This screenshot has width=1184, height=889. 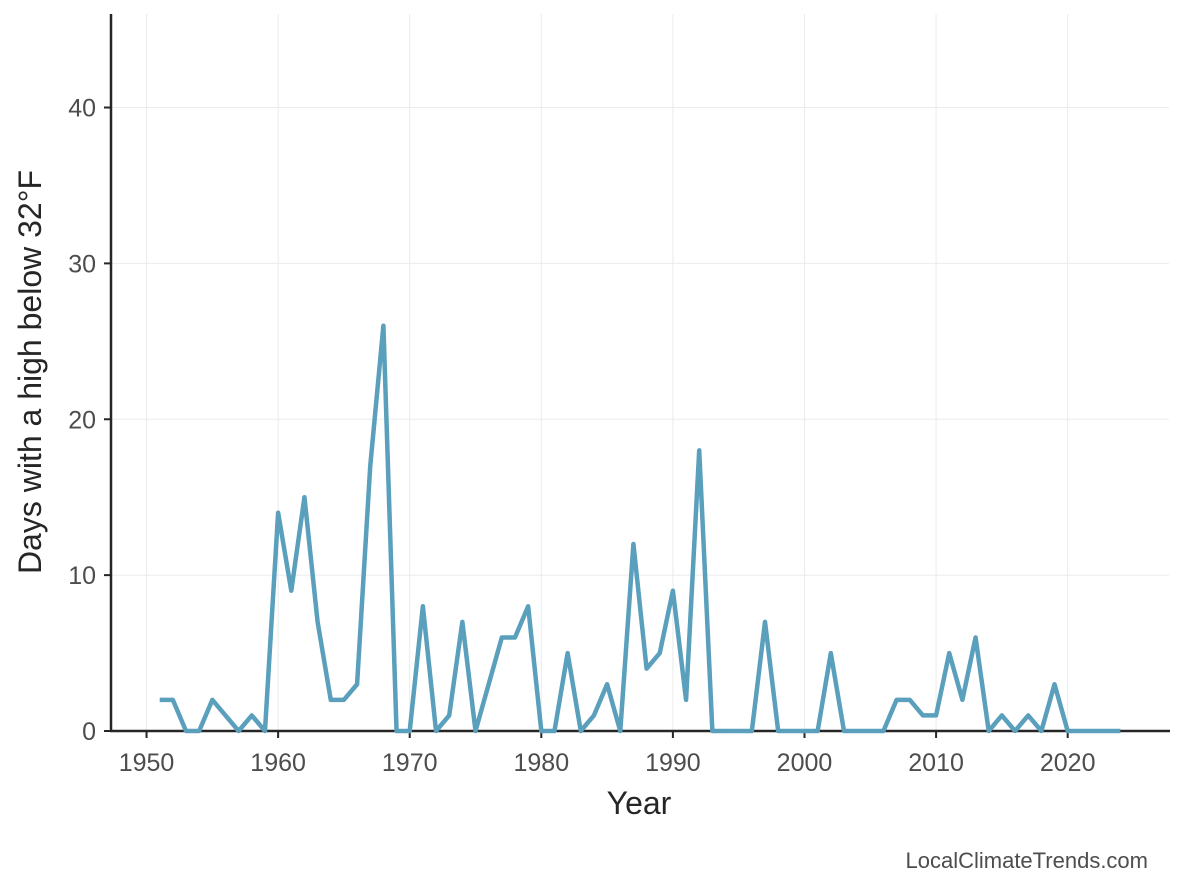 What do you see at coordinates (82, 109) in the screenshot?
I see `y-tick-label: 40` at bounding box center [82, 109].